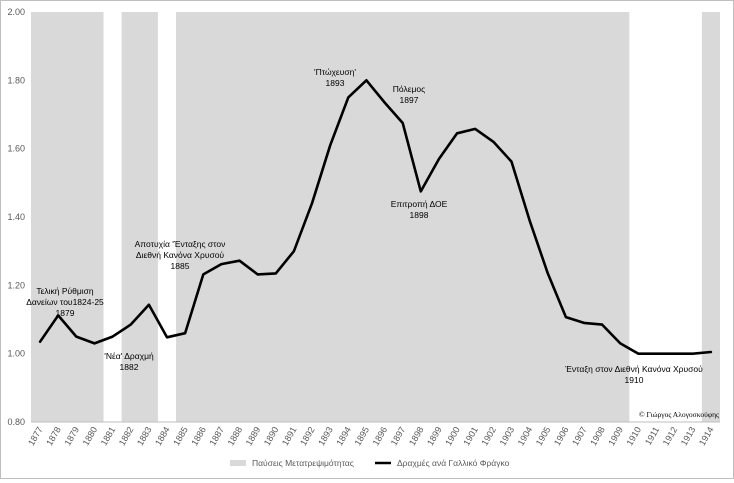  What do you see at coordinates (335, 72) in the screenshot?
I see `annotation-a1893: 'Πτώχευση'` at bounding box center [335, 72].